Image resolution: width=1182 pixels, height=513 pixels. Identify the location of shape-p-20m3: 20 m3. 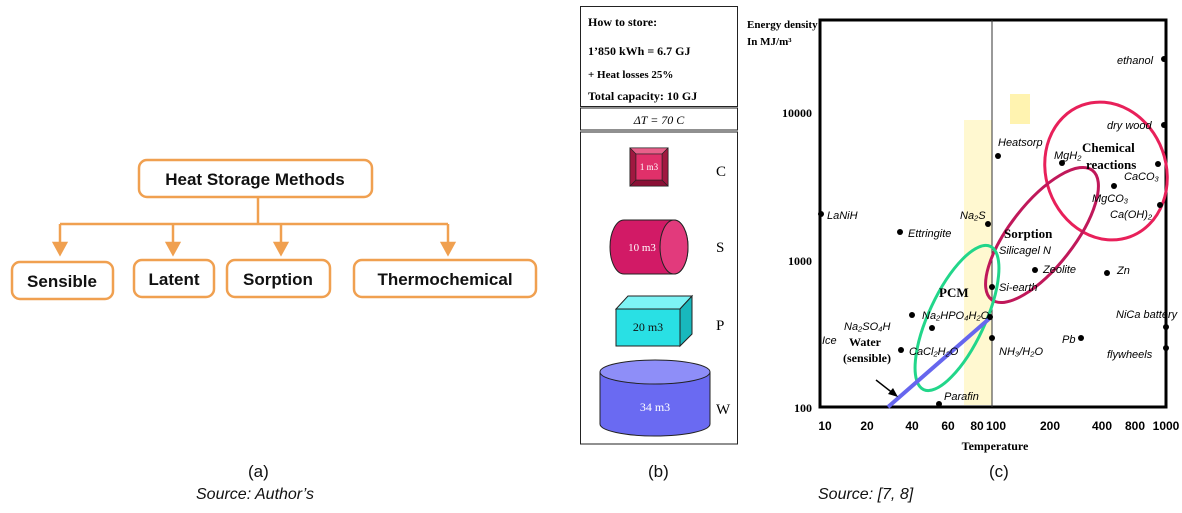
(654, 321).